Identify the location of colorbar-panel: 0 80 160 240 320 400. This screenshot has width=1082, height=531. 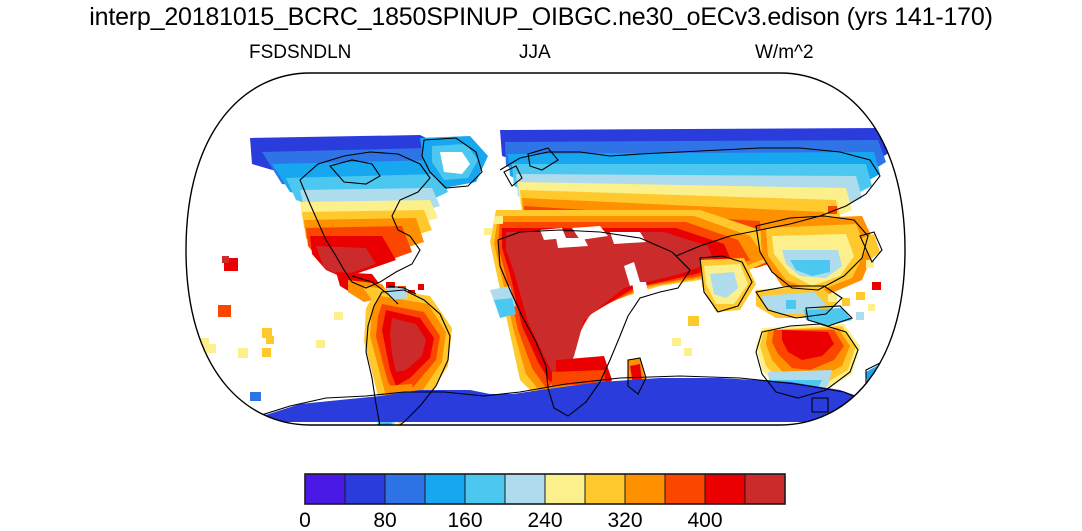
(541, 499).